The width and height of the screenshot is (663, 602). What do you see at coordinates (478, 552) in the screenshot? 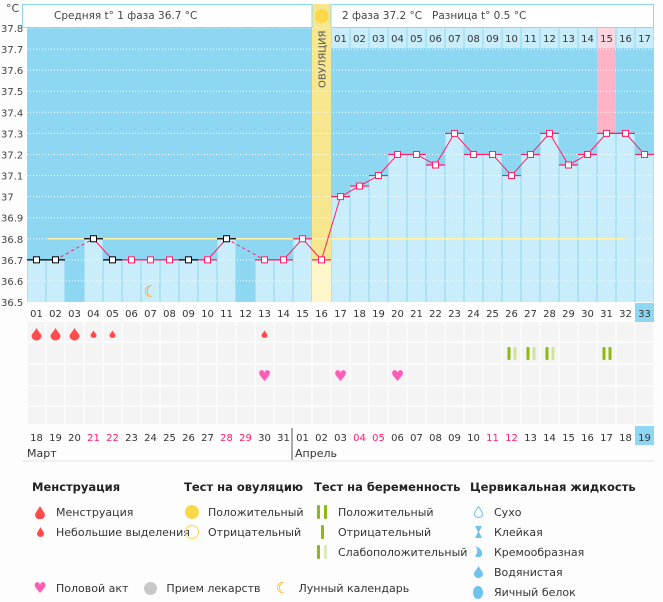
I see `creamy-icon` at bounding box center [478, 552].